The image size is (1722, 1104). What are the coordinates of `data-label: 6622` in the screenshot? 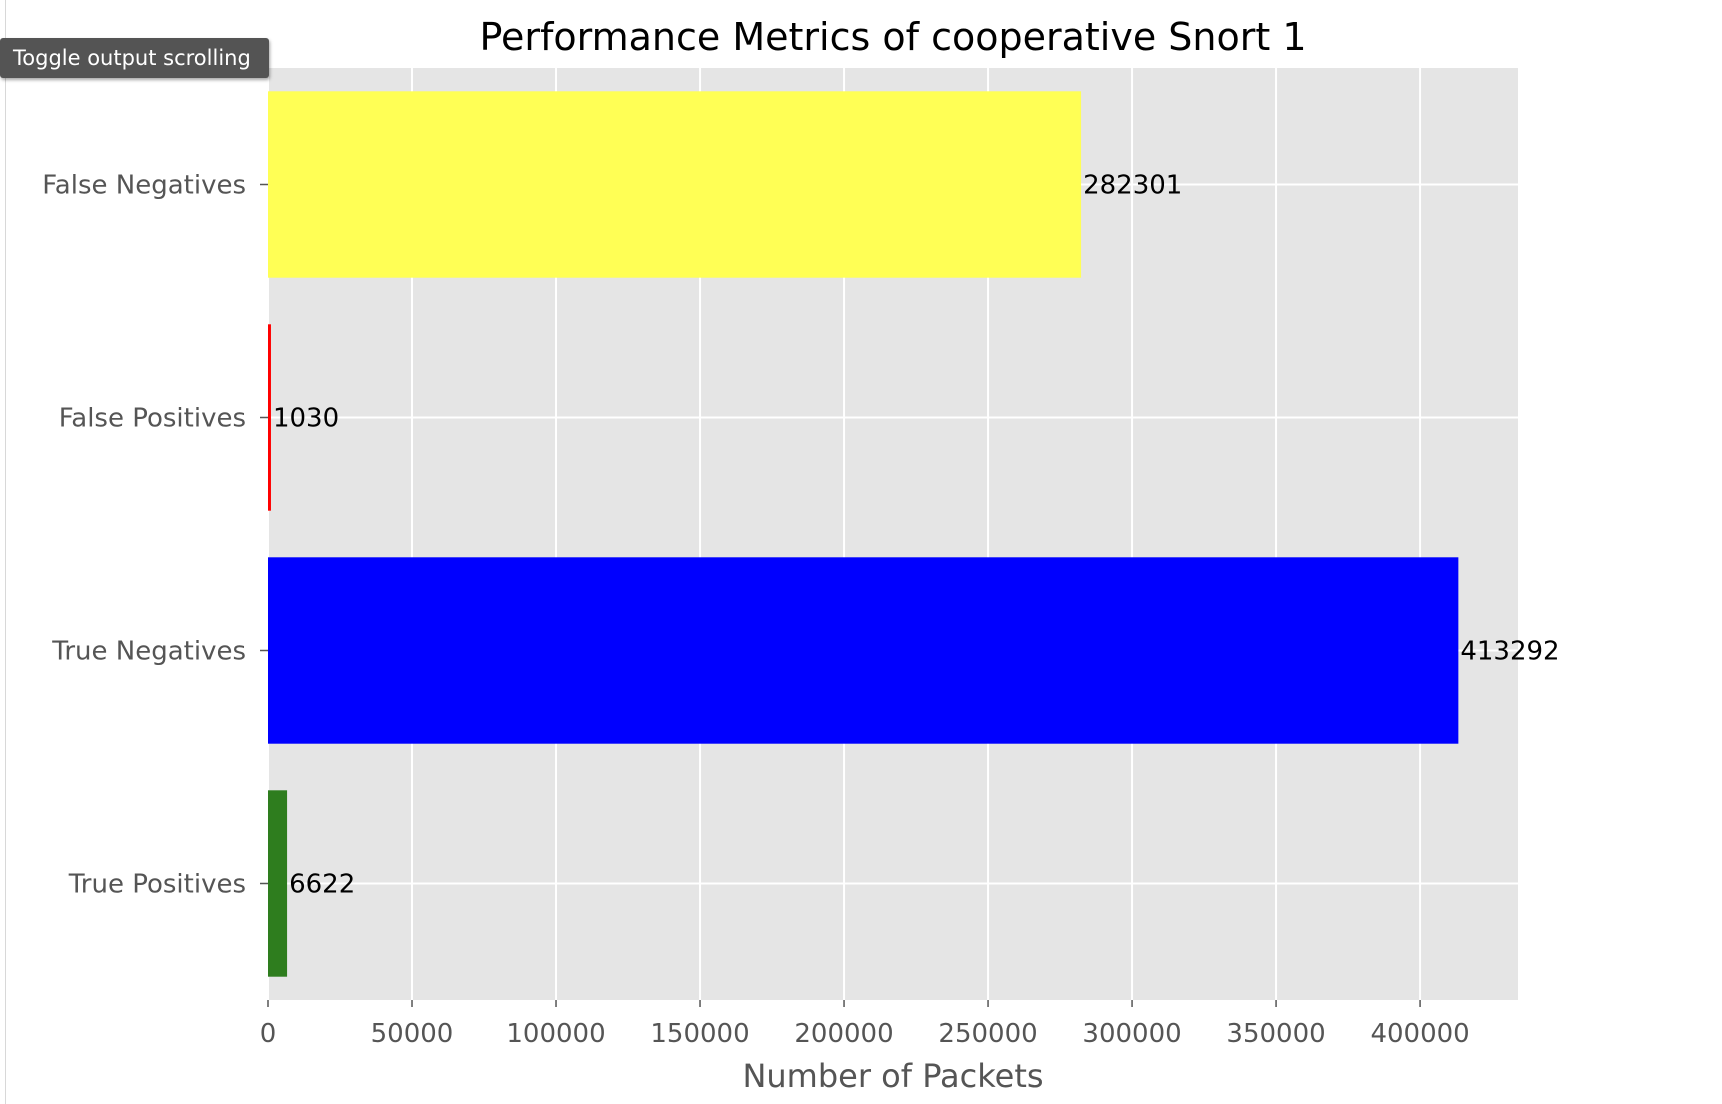 It's located at (322, 885).